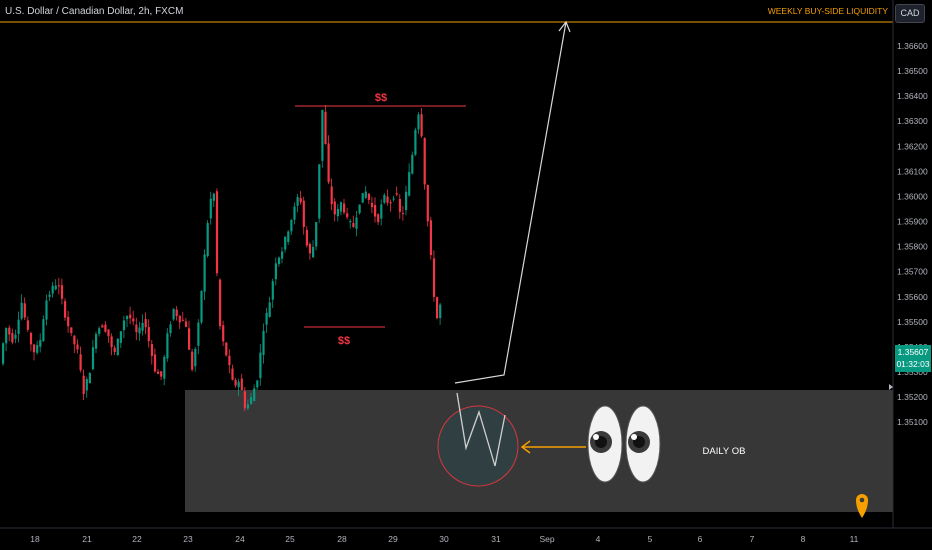 The width and height of the screenshot is (932, 550). I want to click on location-pin-icon, so click(862, 506).